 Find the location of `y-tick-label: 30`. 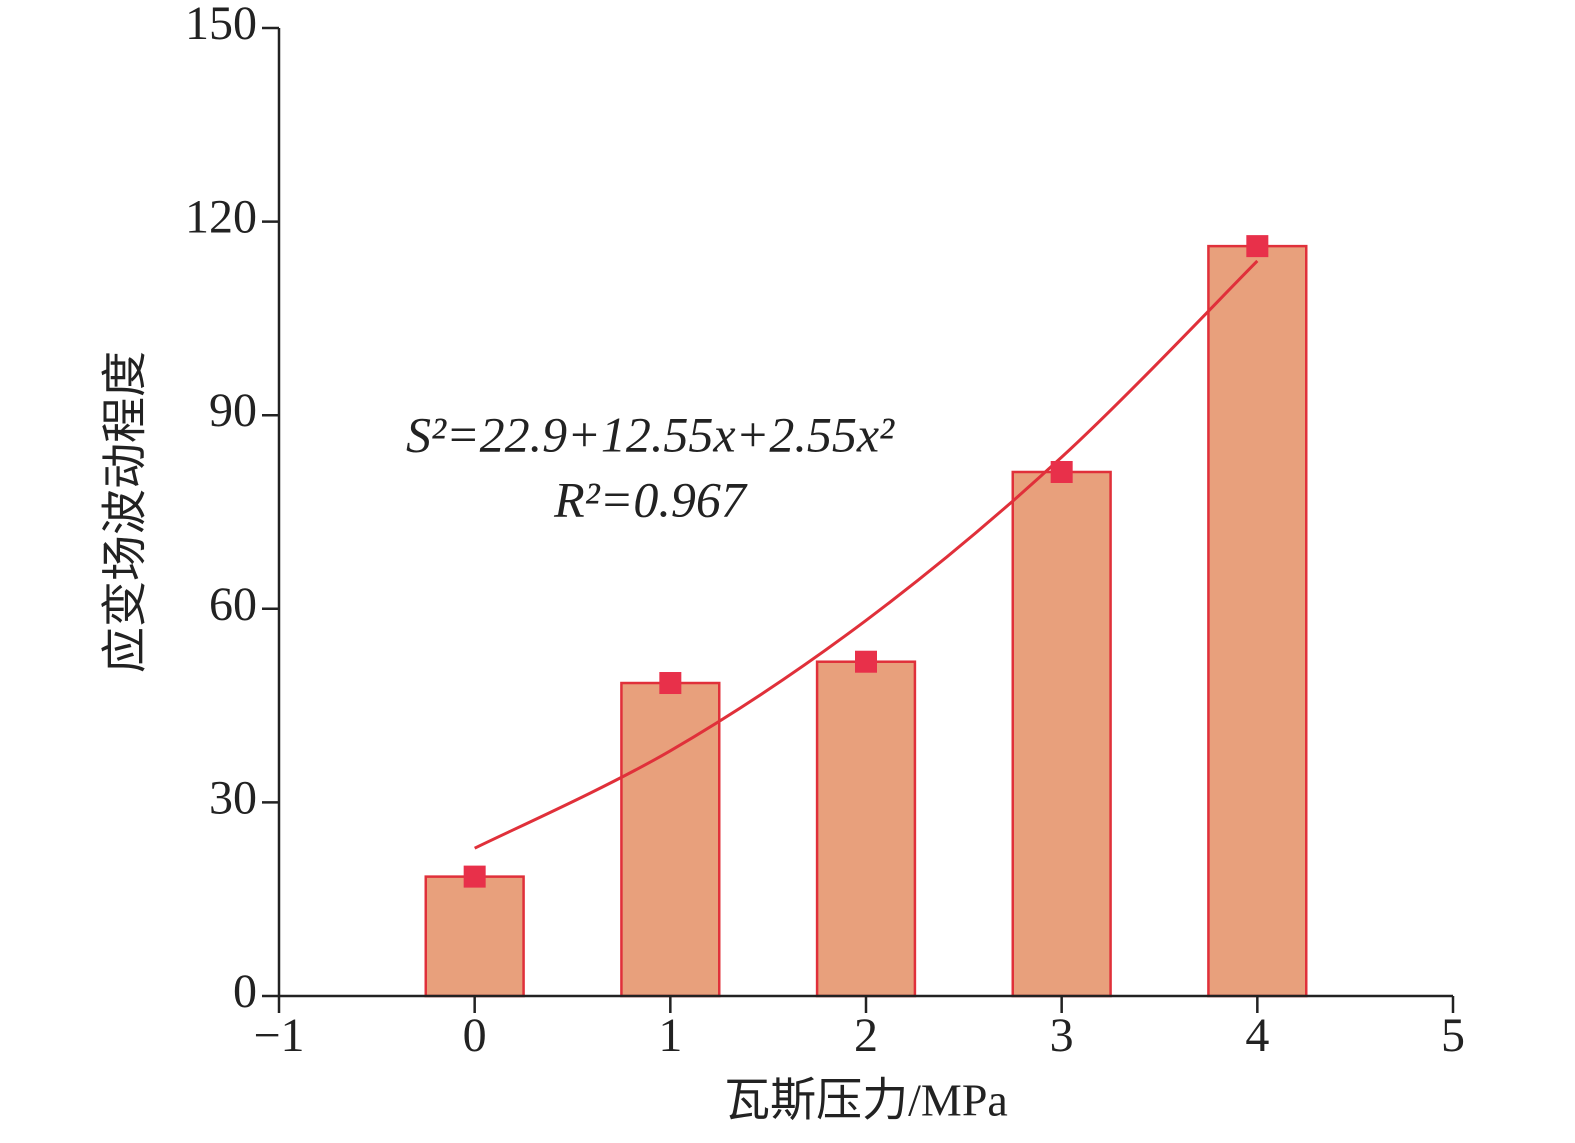

y-tick-label: 30 is located at coordinates (233, 797).